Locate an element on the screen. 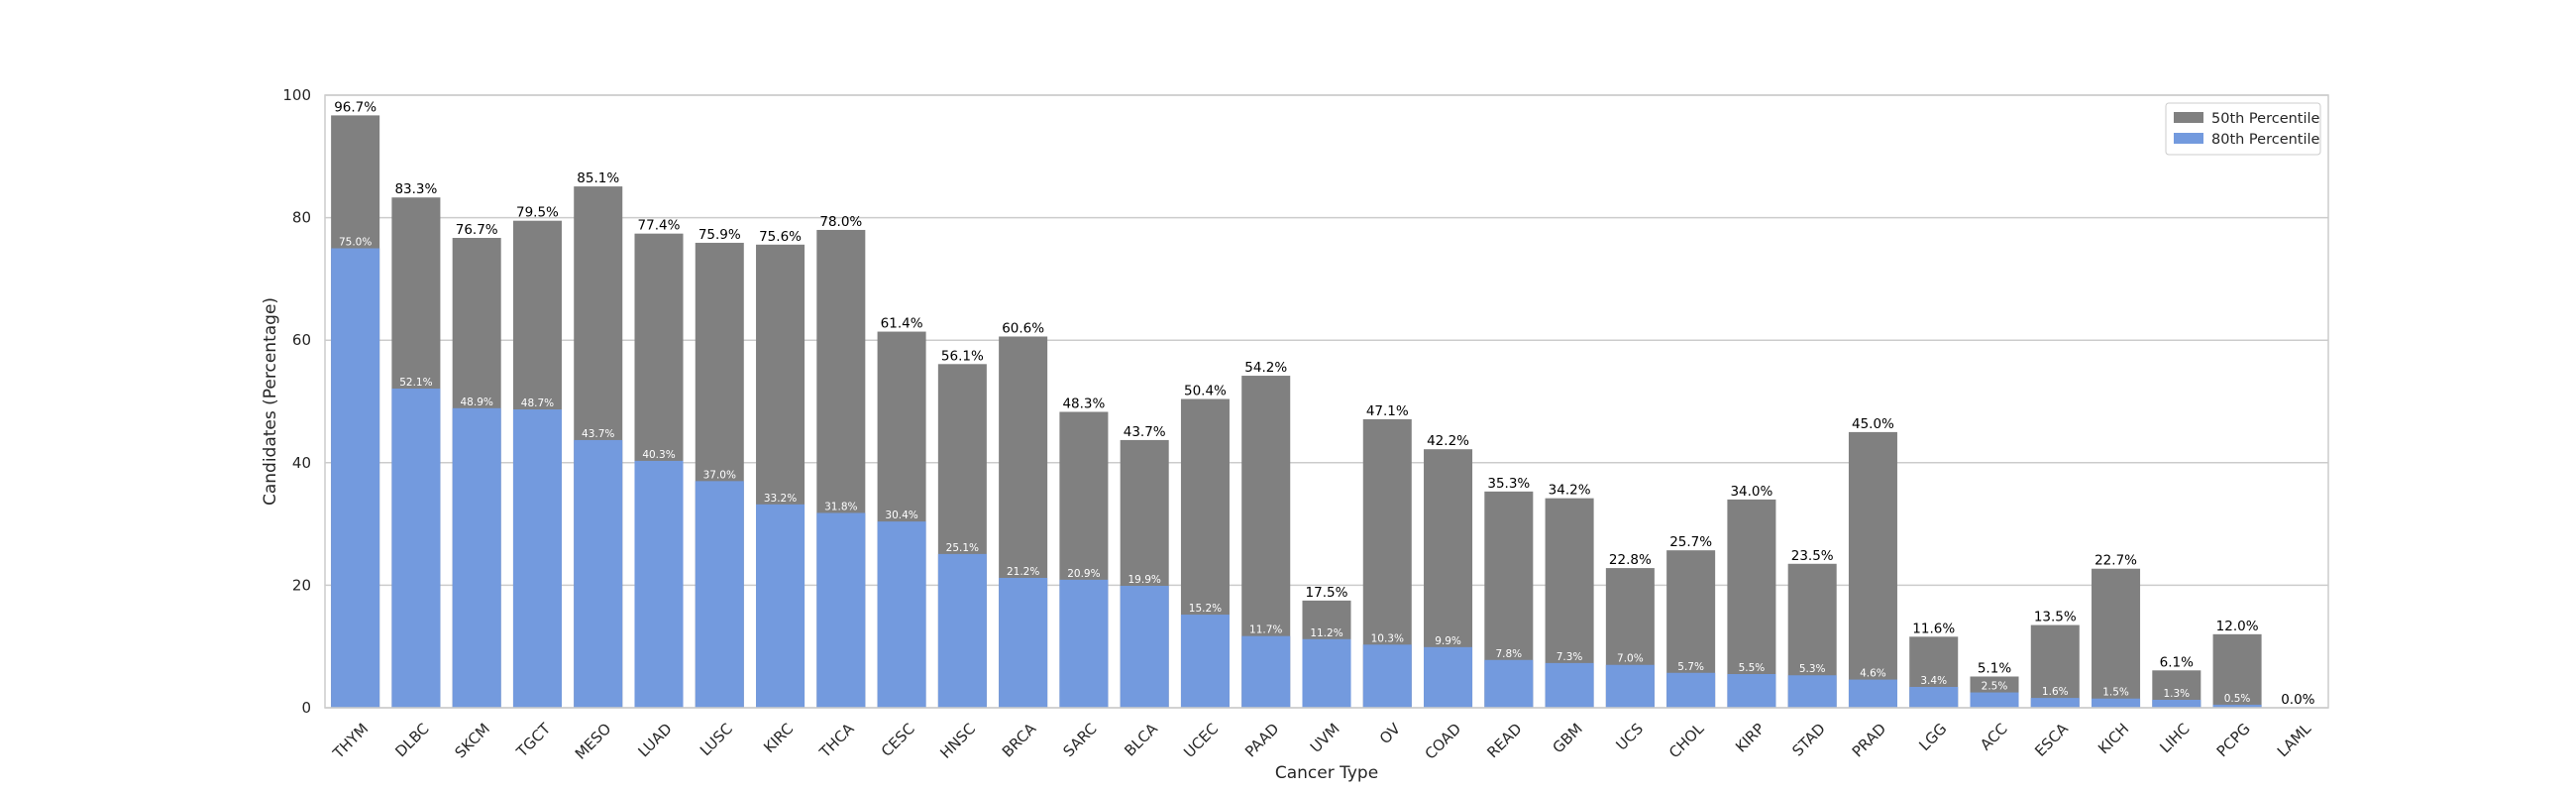 This screenshot has width=2576, height=793. x-tick-label: STAD is located at coordinates (1808, 740).